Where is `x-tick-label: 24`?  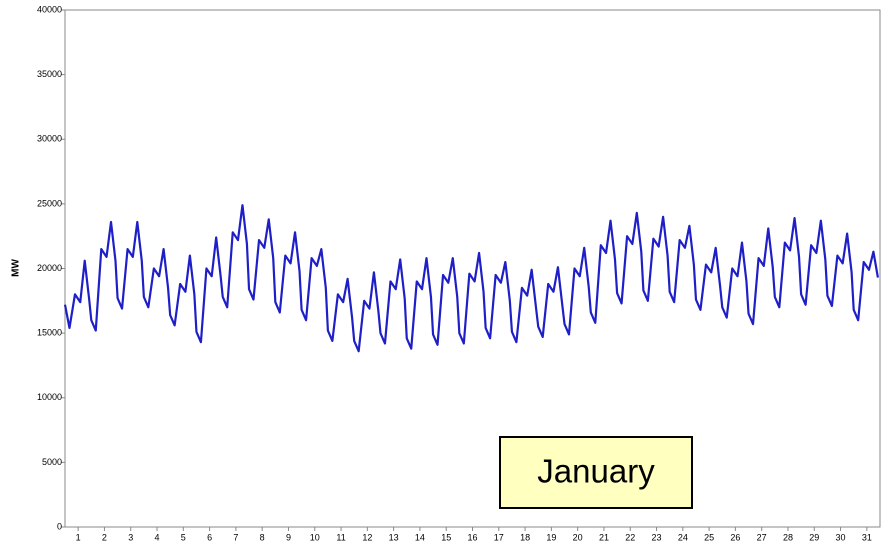
x-tick-label: 24 is located at coordinates (683, 537).